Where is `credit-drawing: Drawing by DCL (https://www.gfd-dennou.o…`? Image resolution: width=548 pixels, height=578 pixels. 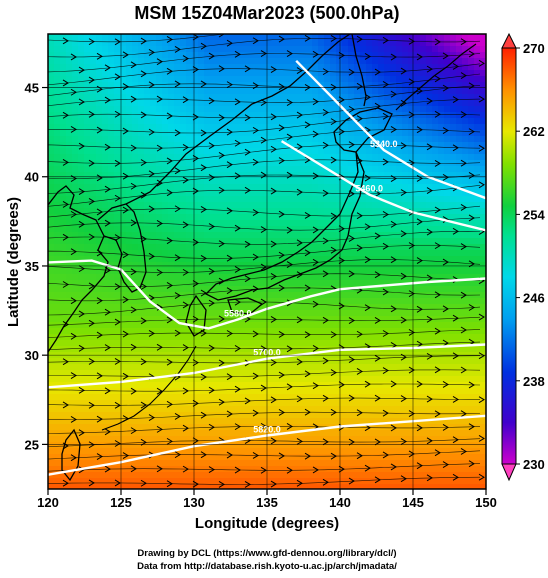
credit-drawing: Drawing by DCL (https://www.gfd-dennou.o… is located at coordinates (266, 553).